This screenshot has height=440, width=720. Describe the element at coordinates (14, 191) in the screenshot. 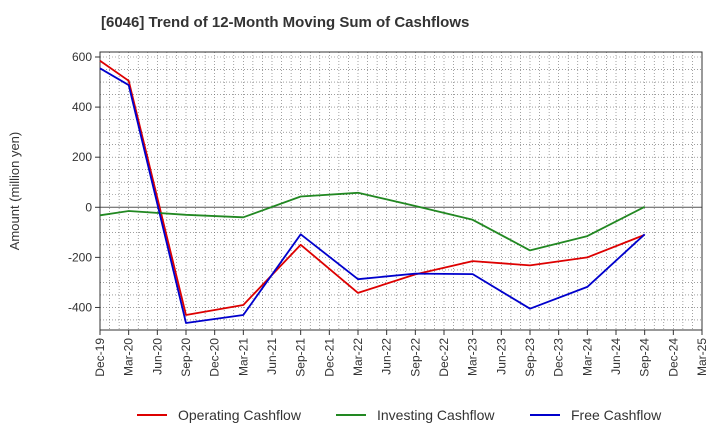

I see `y-axis-label: Amount (million yen)` at that location.